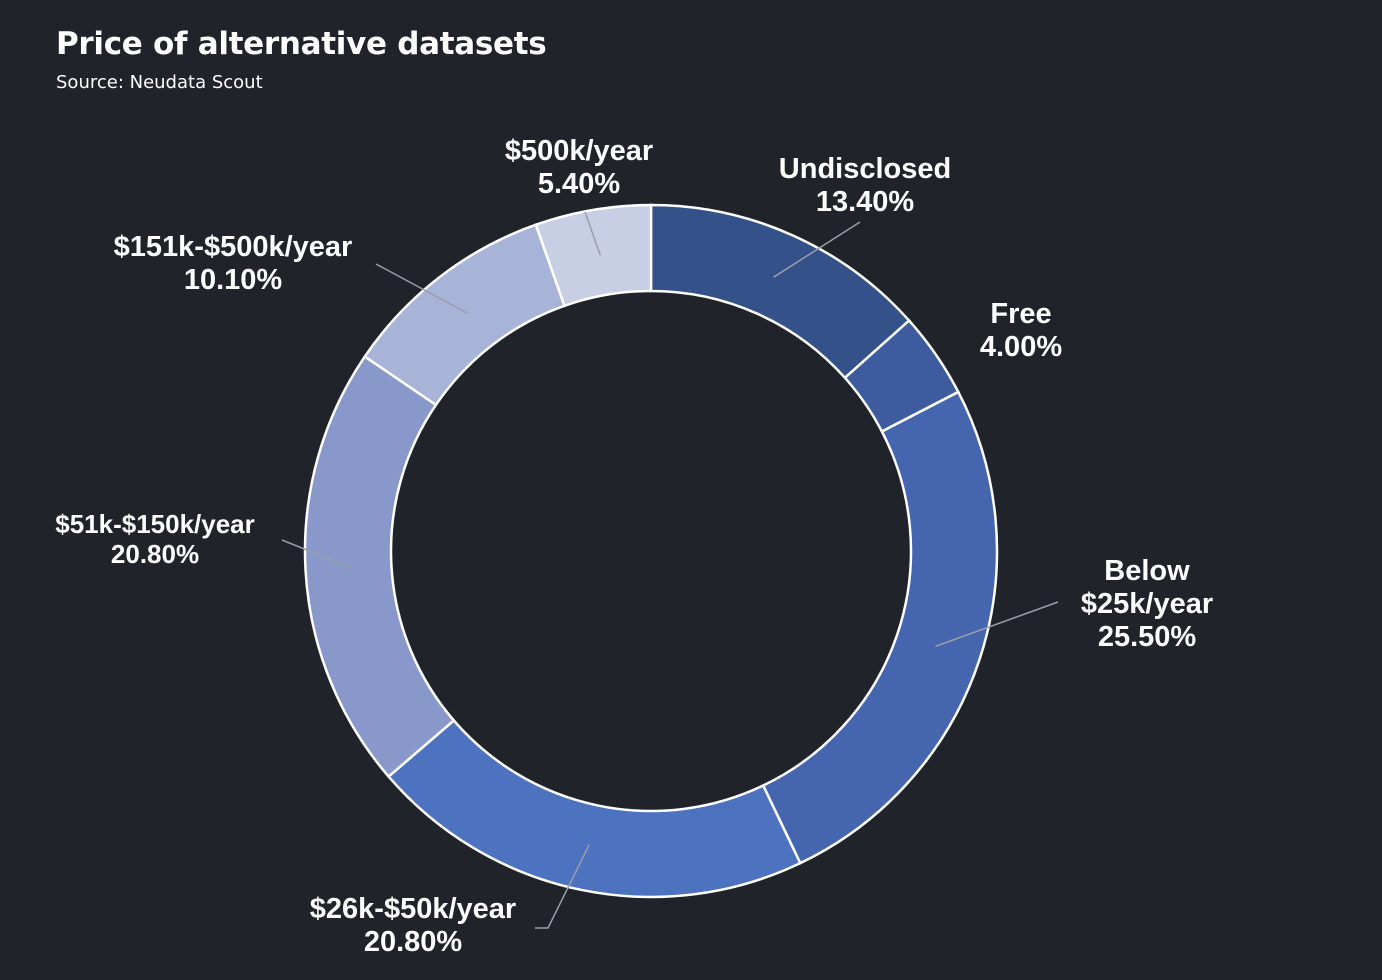  I want to click on slice-label: Undisclosed 13.40%, so click(865, 185).